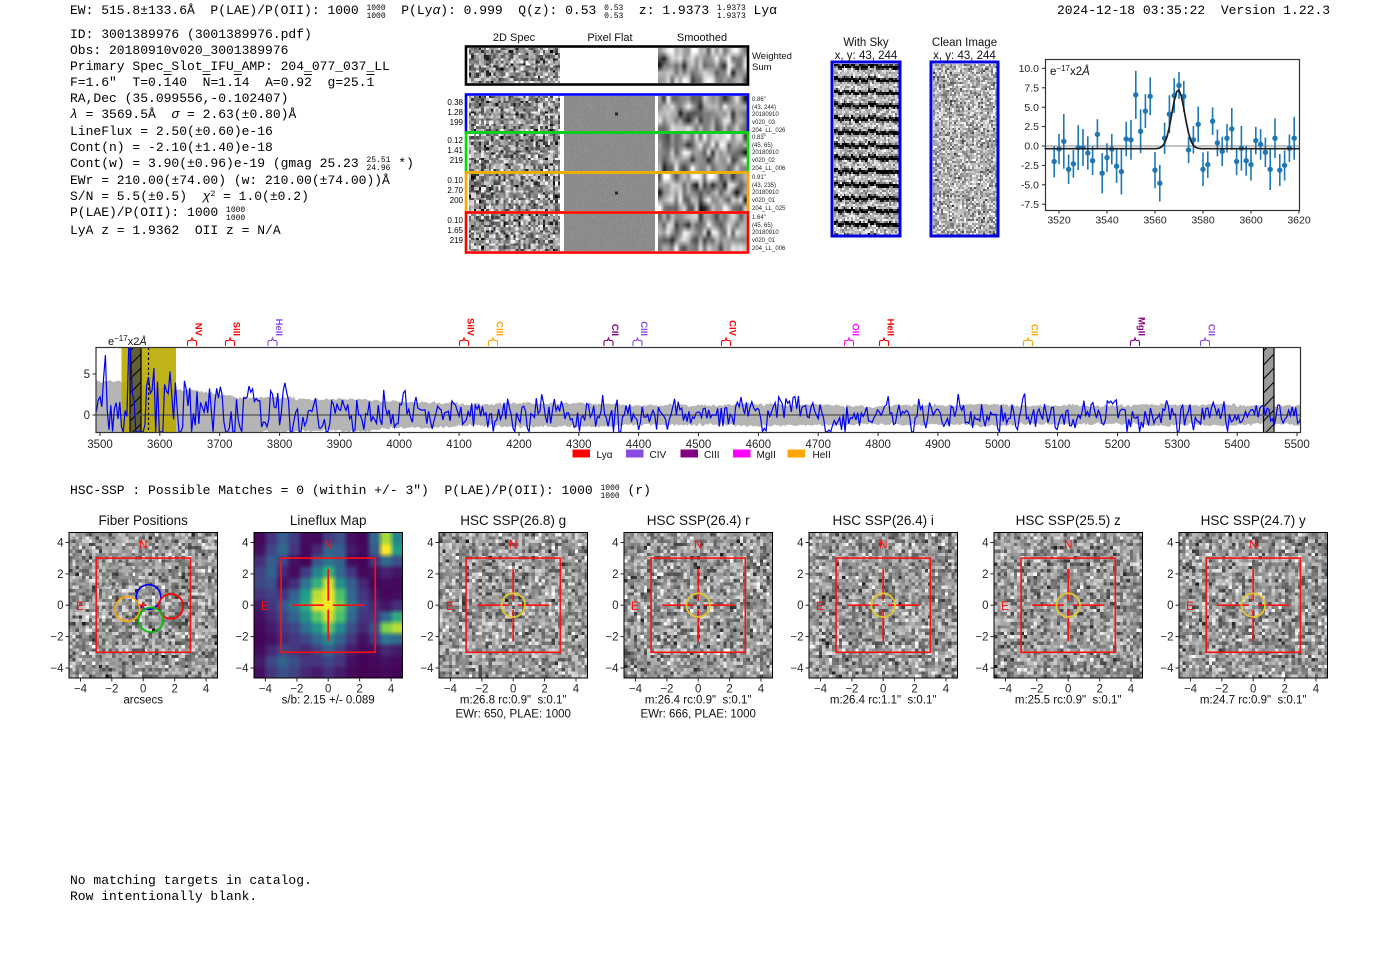 The image size is (1400, 953). Describe the element at coordinates (1107, 221) in the screenshot. I see `svg-text: 3540` at that location.